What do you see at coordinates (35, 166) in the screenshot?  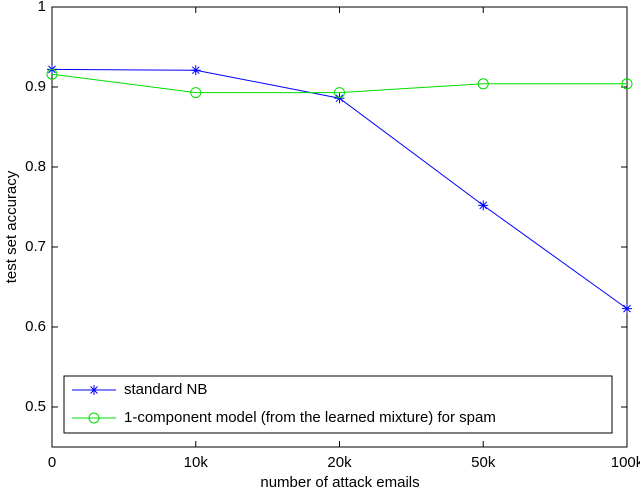 I see `y-tick-label: 0.8` at bounding box center [35, 166].